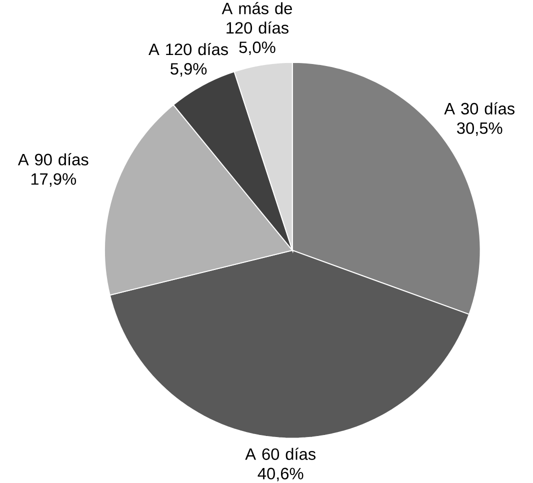 This screenshot has height=483, width=533. I want to click on slice-label: A 120 días, so click(188, 49).